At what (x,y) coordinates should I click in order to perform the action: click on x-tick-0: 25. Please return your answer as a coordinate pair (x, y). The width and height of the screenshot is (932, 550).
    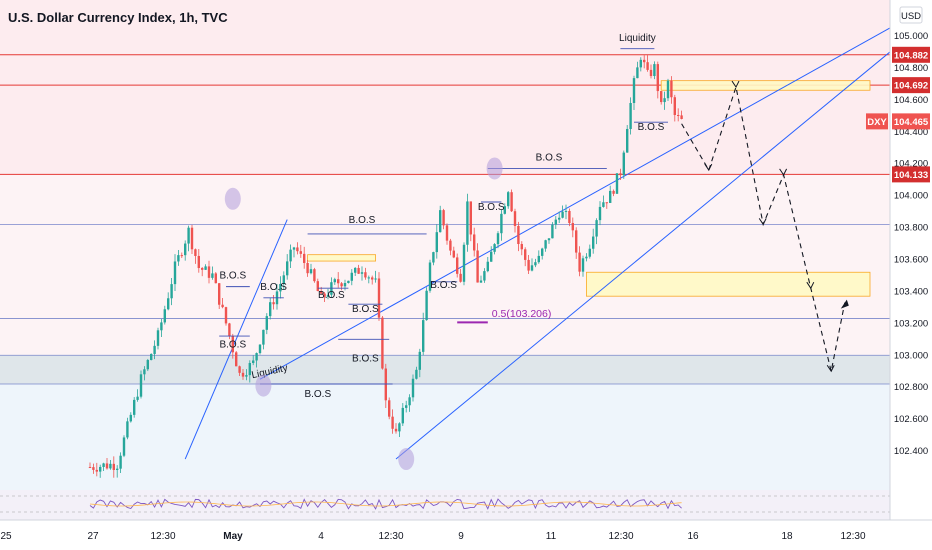
    Looking at the image, I should click on (6, 536).